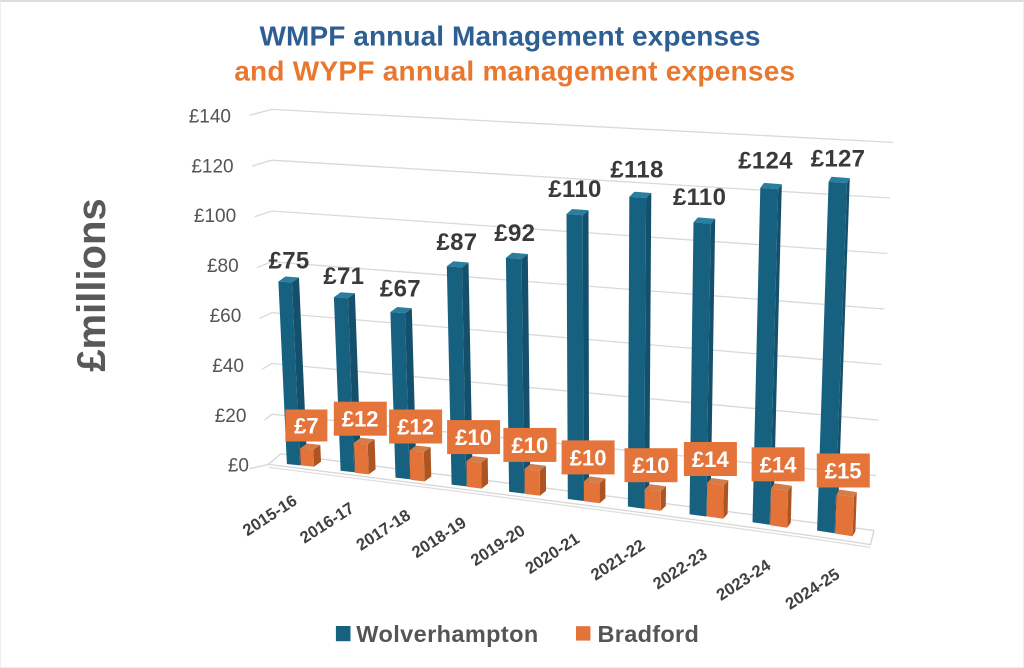 The height and width of the screenshot is (668, 1024). I want to click on svg-text: £118, so click(636, 170).